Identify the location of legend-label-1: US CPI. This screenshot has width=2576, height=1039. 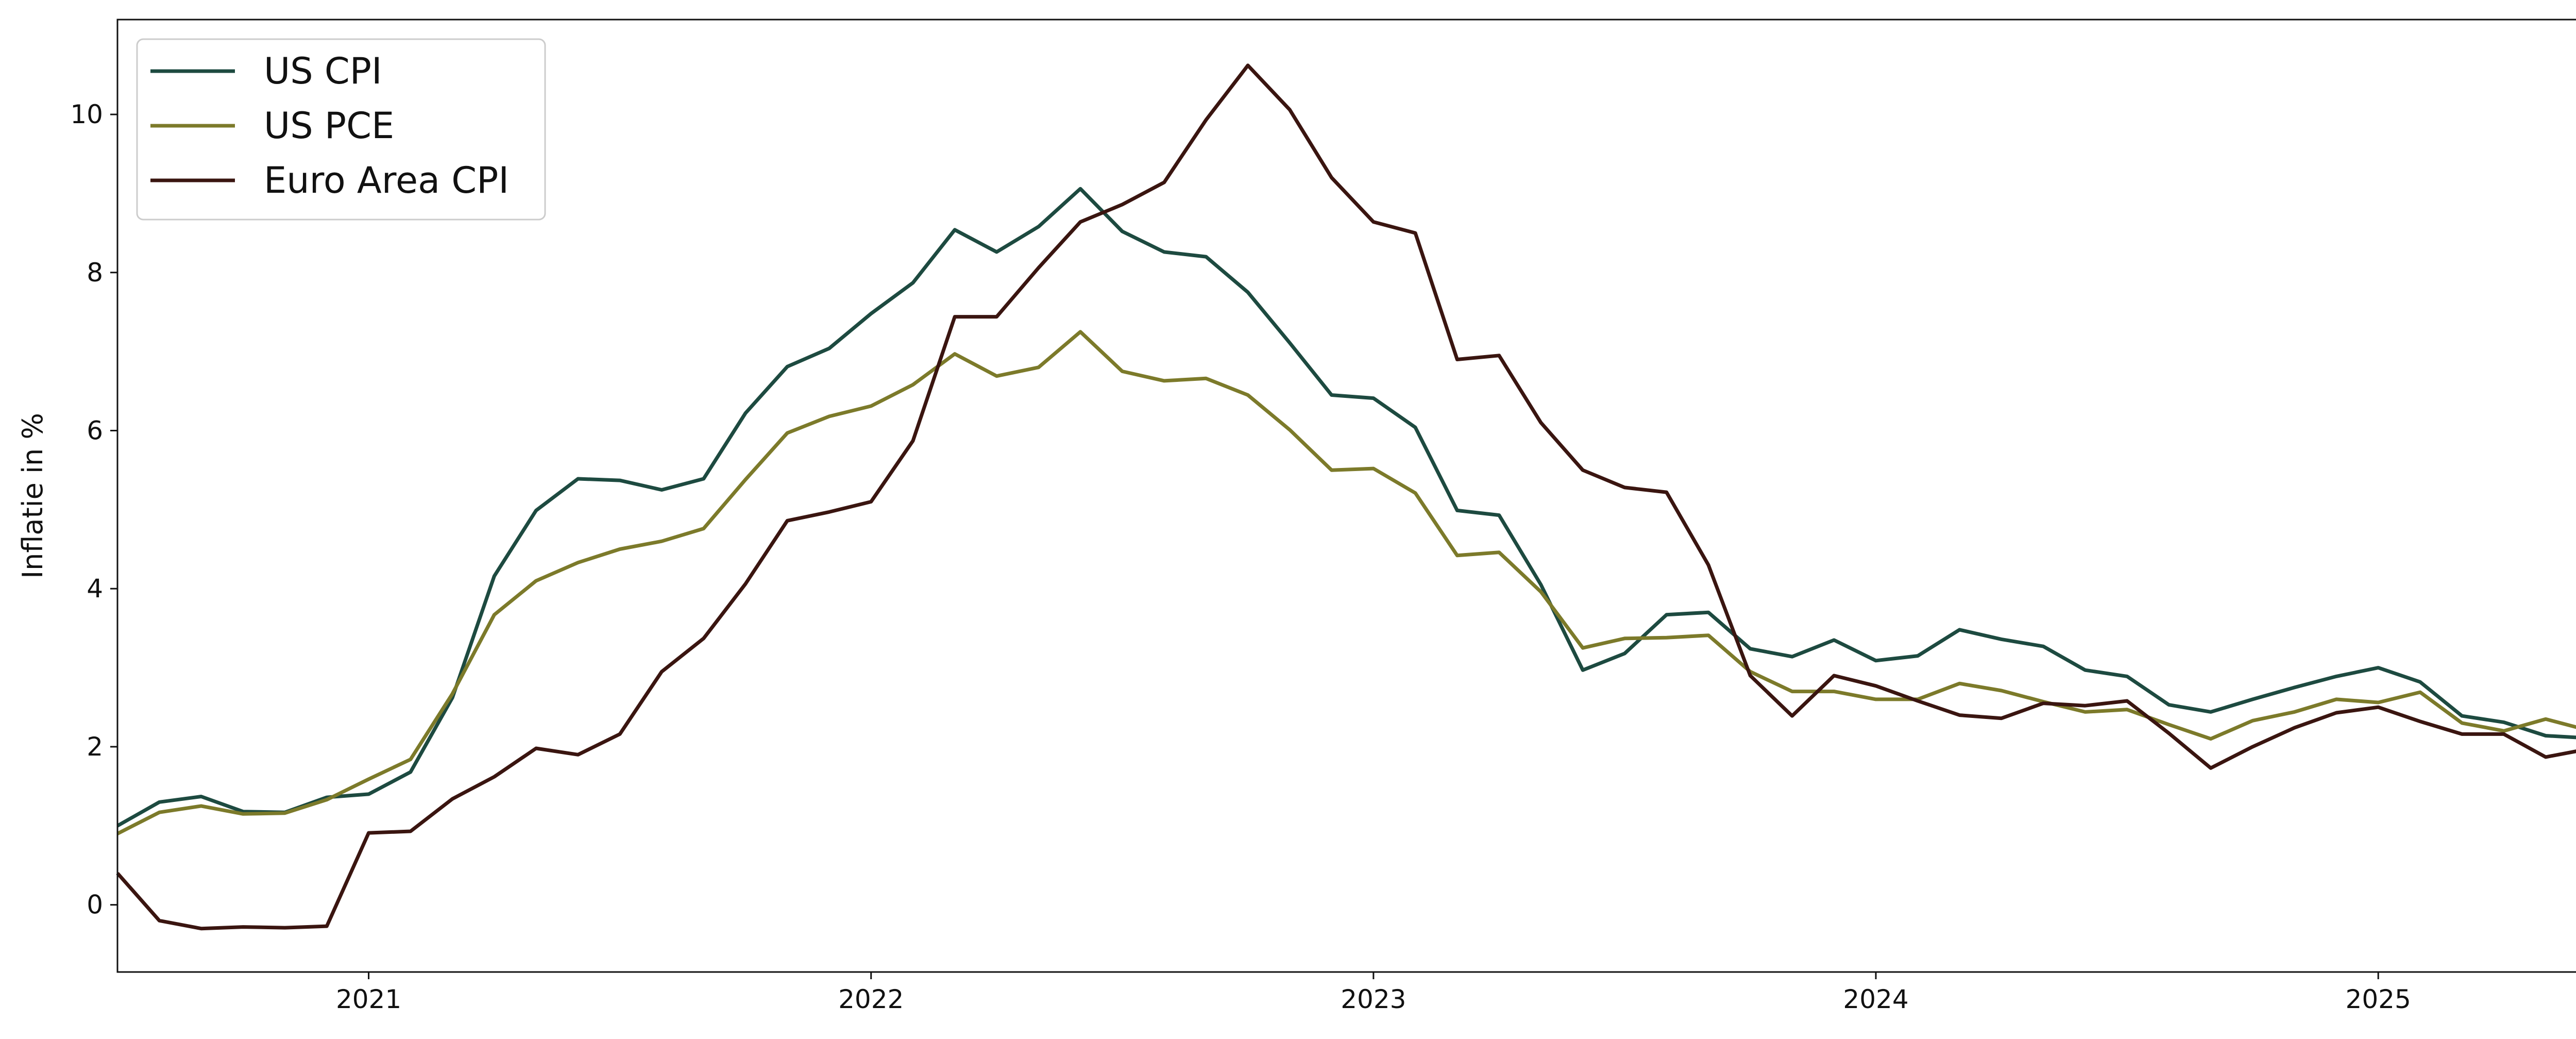
(323, 71).